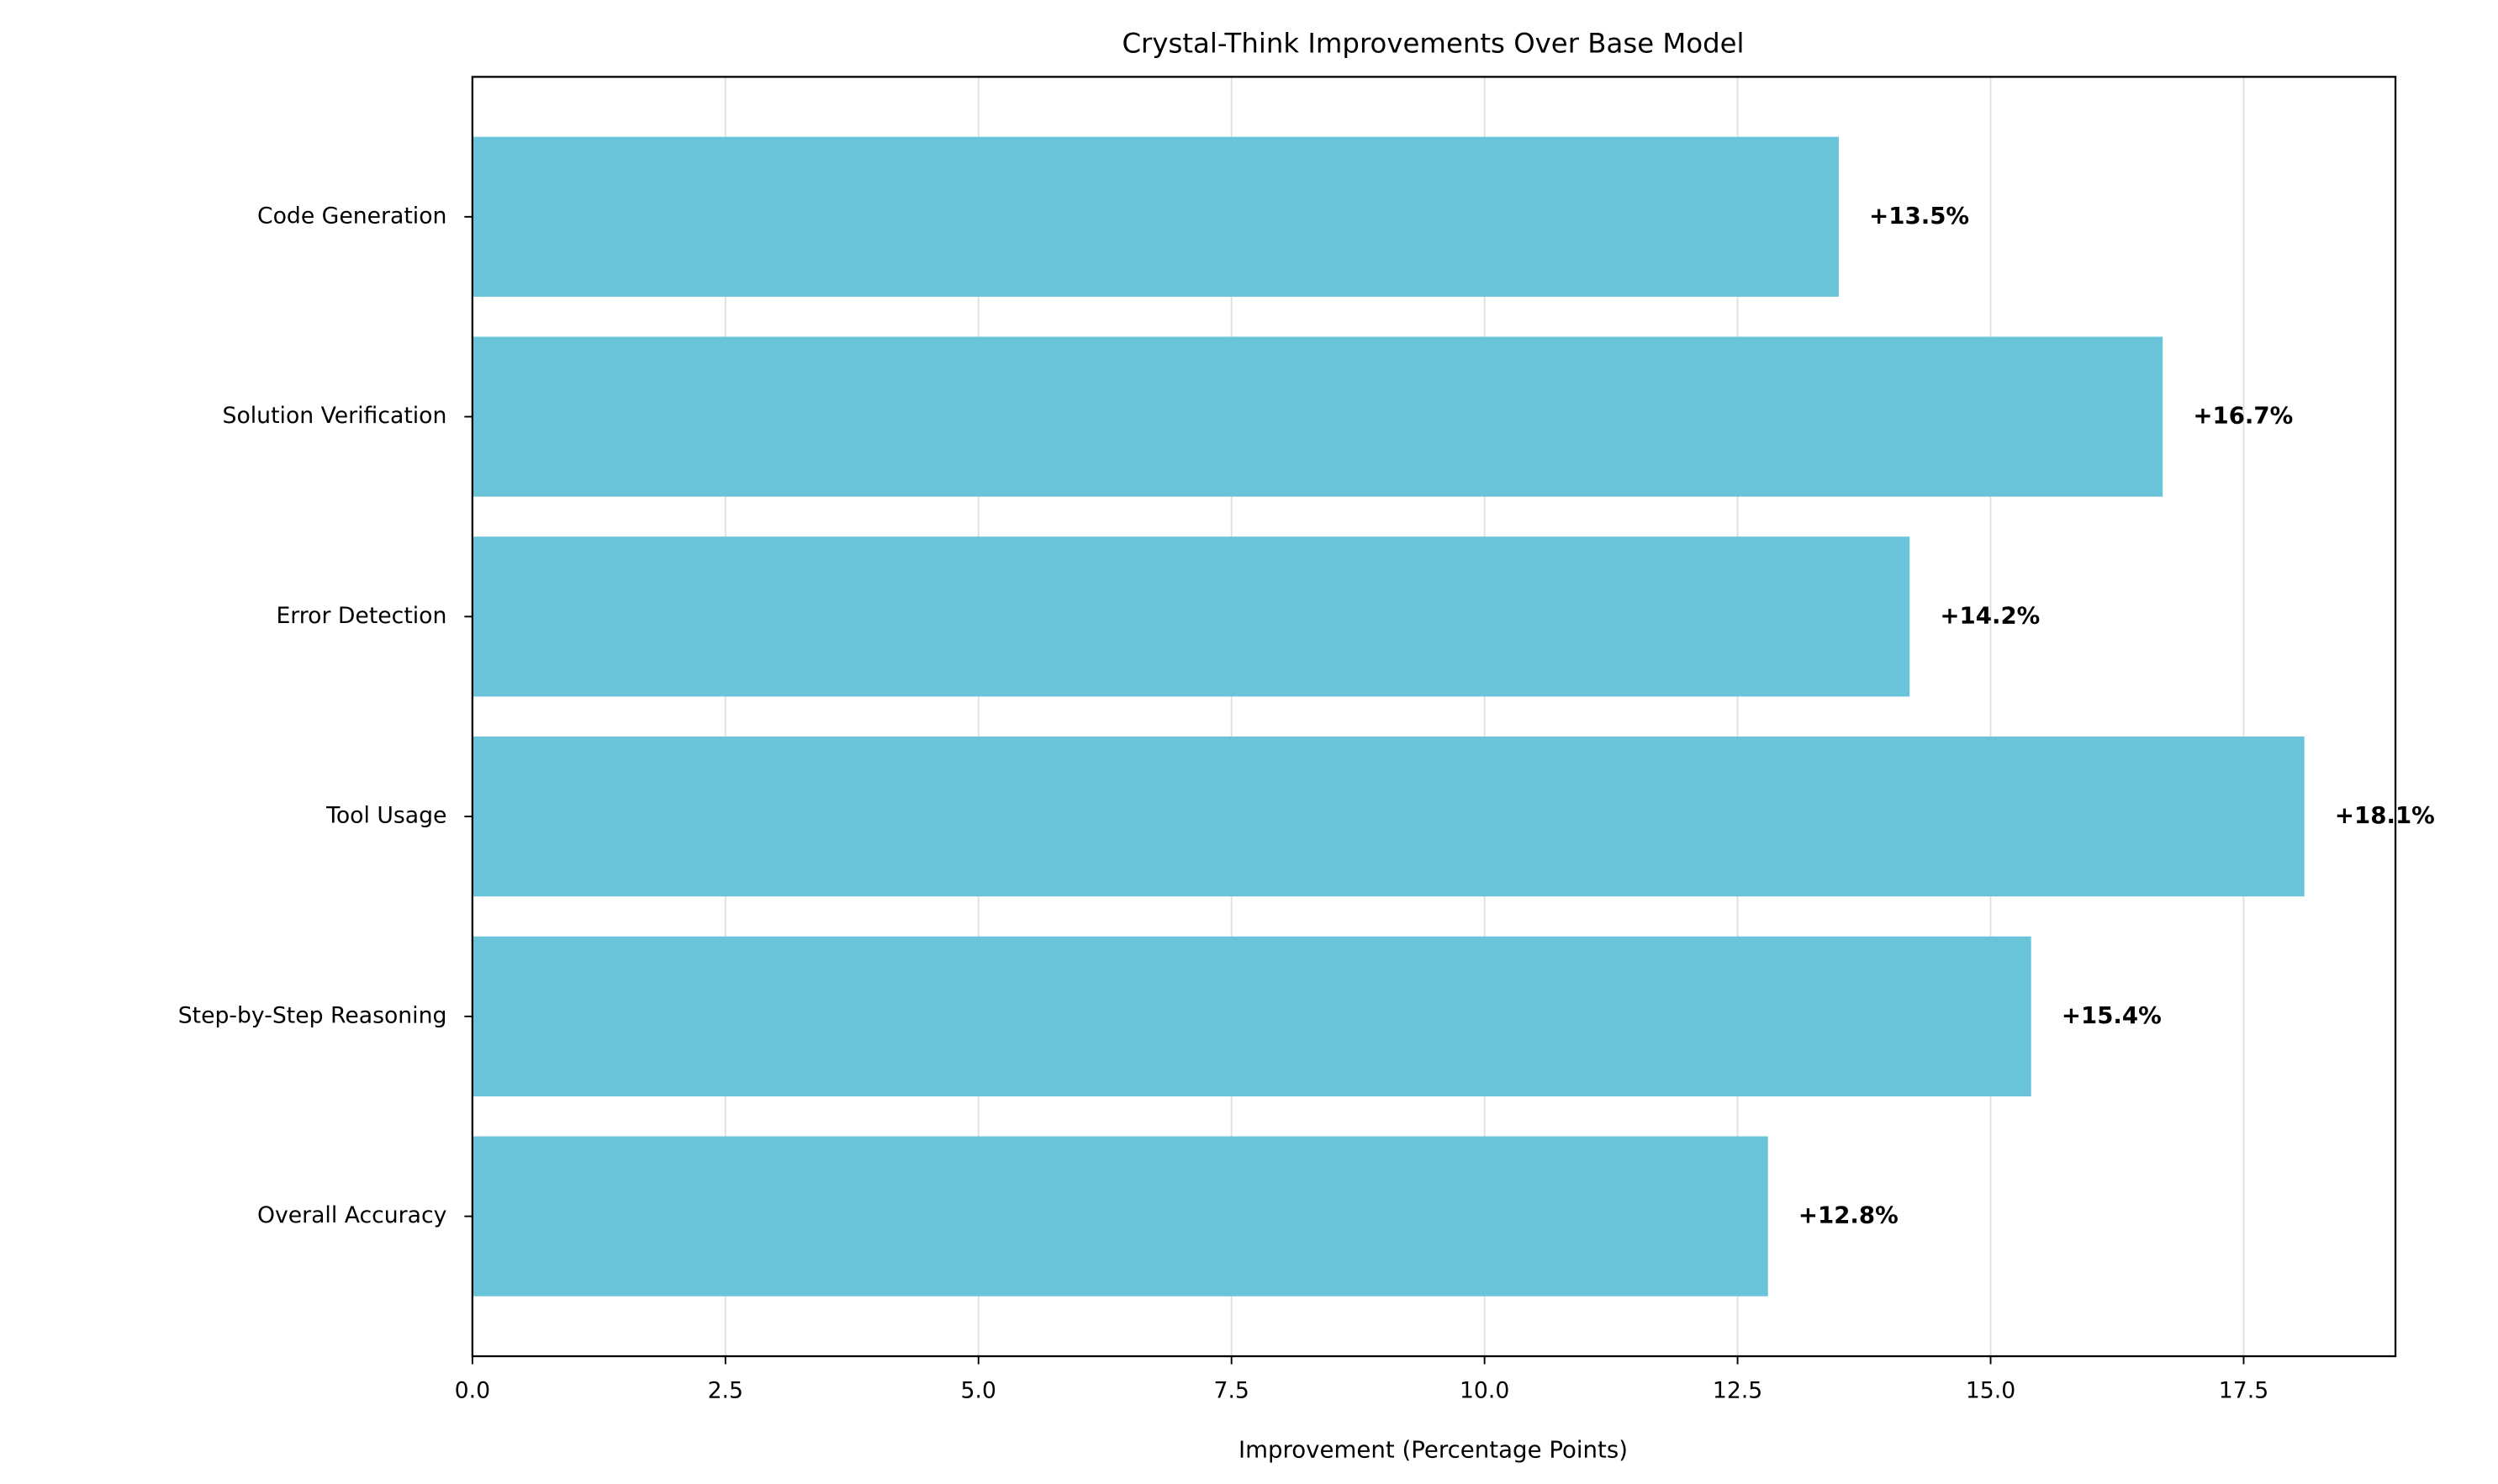  Describe the element at coordinates (351, 1215) in the screenshot. I see `y-tick-label: Overall Accuracy` at that location.